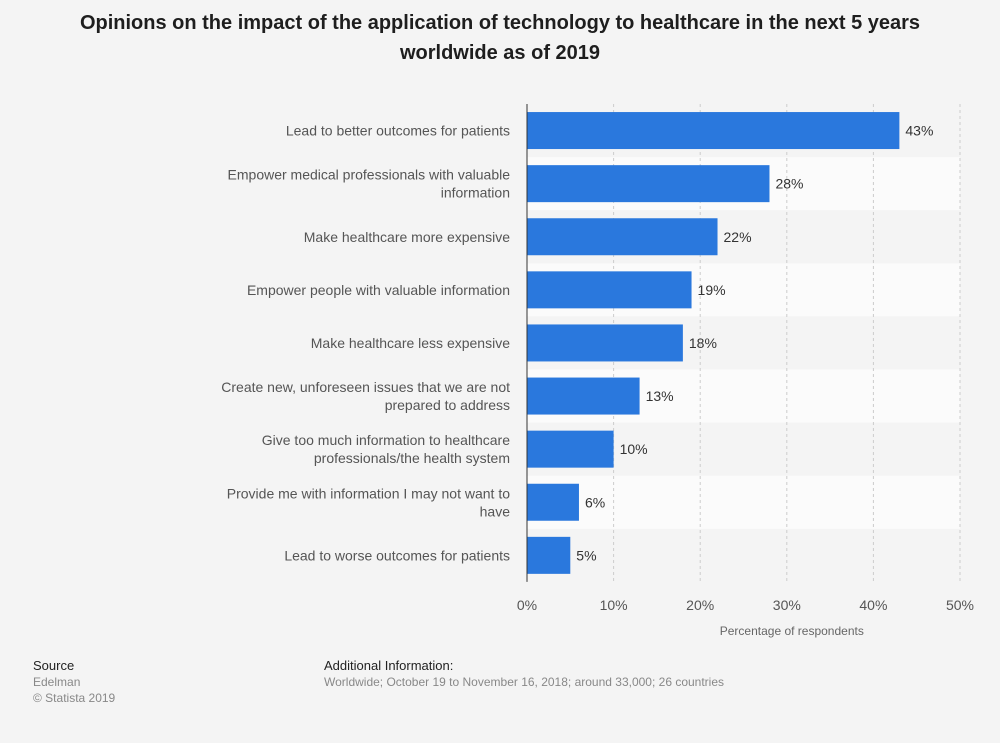  I want to click on x-tick-label: 0%, so click(527, 605).